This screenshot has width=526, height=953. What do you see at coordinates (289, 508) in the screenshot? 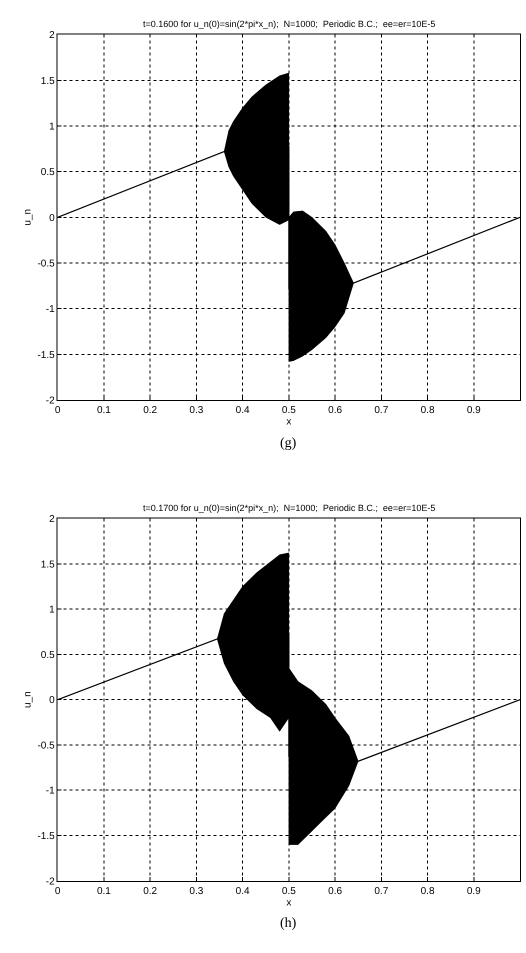
I see `chart-title: t=0.1700 for u_n(0)=sin(2*pi*x_n); N=1000; Periodic B.C.; ee=er=10E-5` at bounding box center [289, 508].